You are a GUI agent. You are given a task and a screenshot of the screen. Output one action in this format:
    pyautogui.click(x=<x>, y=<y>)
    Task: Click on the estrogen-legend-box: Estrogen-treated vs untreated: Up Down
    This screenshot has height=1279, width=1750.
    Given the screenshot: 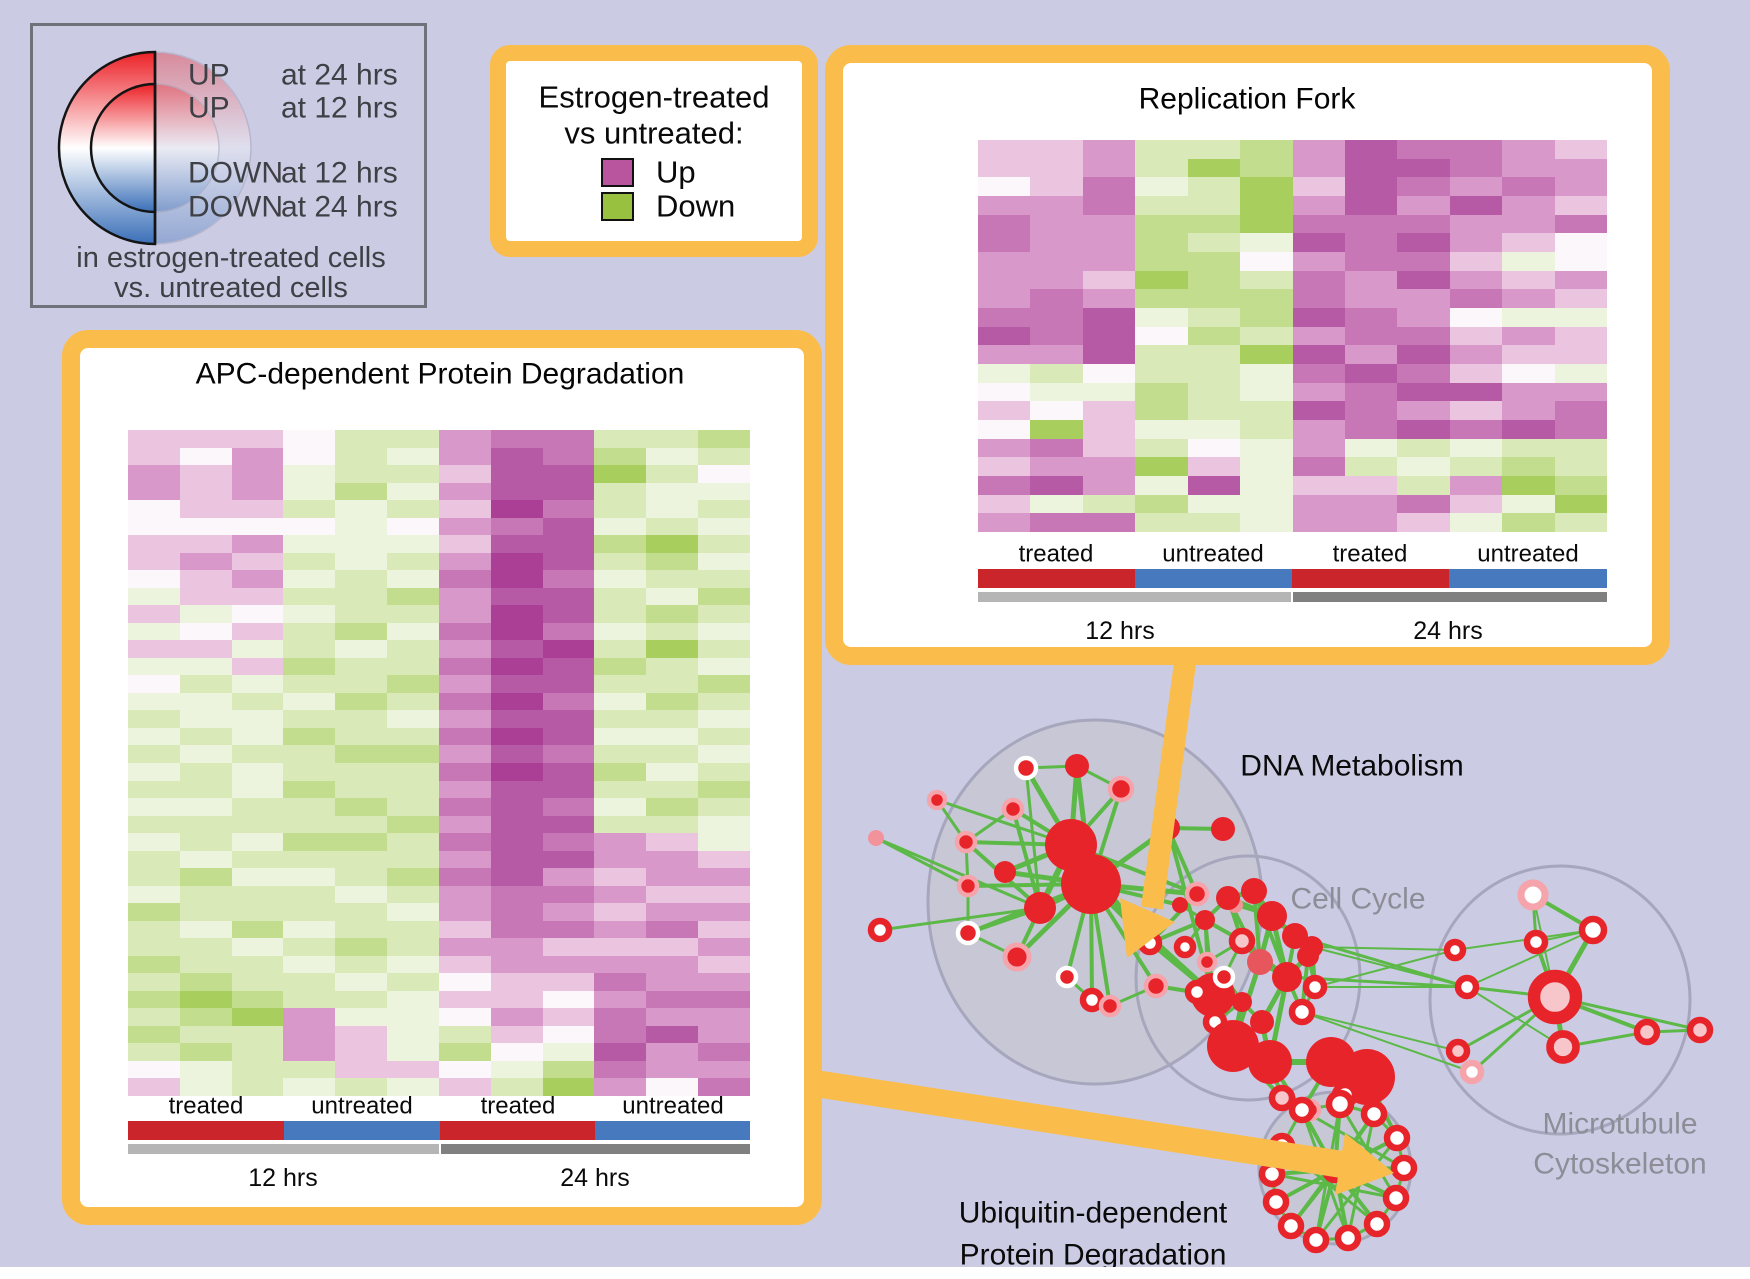 What is the action you would take?
    pyautogui.click(x=654, y=151)
    